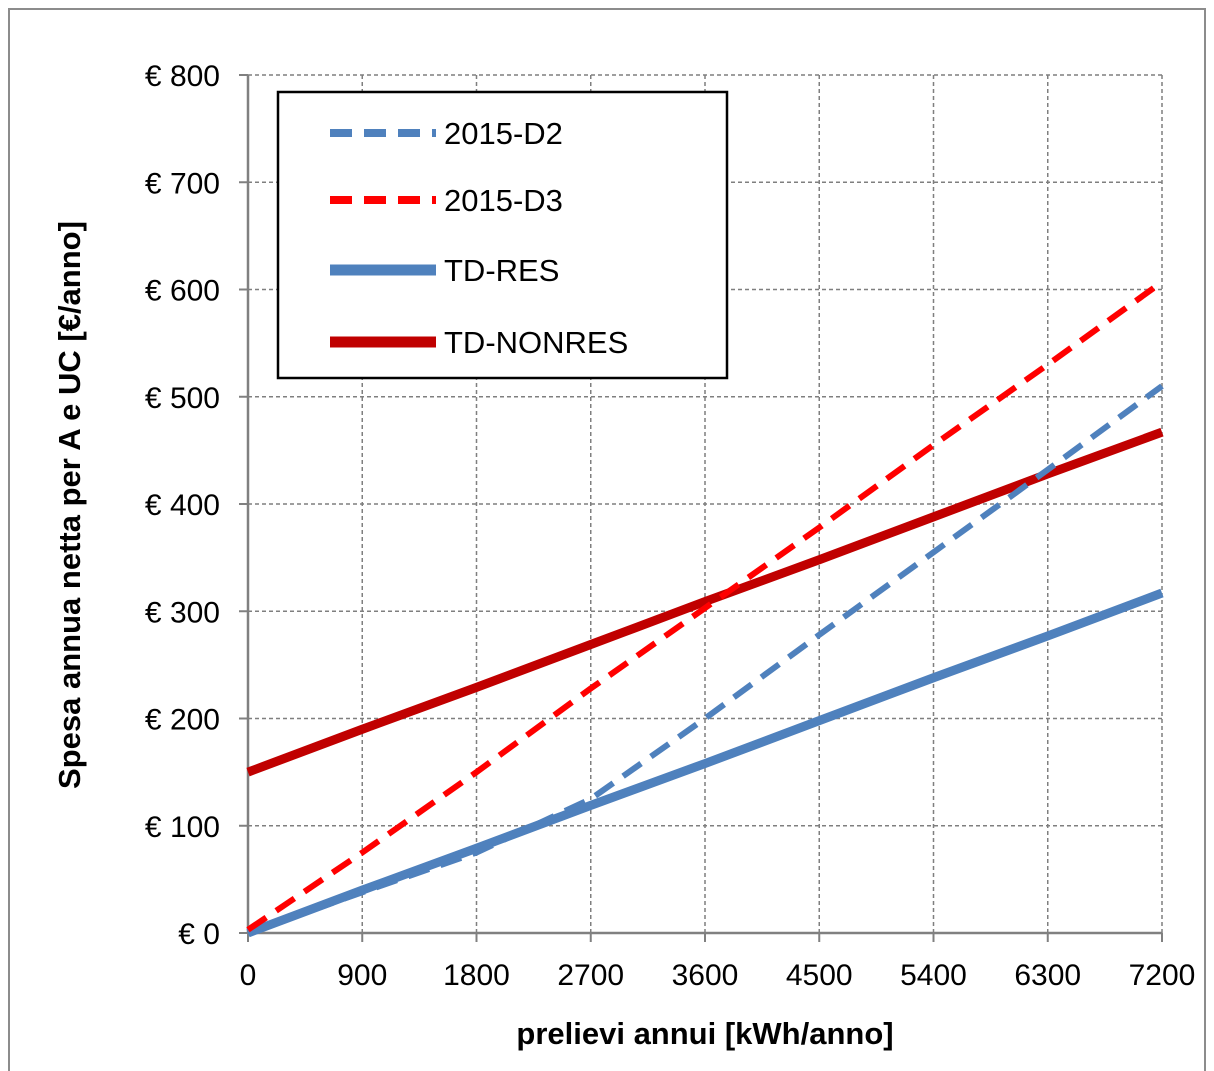 This screenshot has width=1214, height=1071. Describe the element at coordinates (476, 975) in the screenshot. I see `x-tick-label: 1800` at that location.